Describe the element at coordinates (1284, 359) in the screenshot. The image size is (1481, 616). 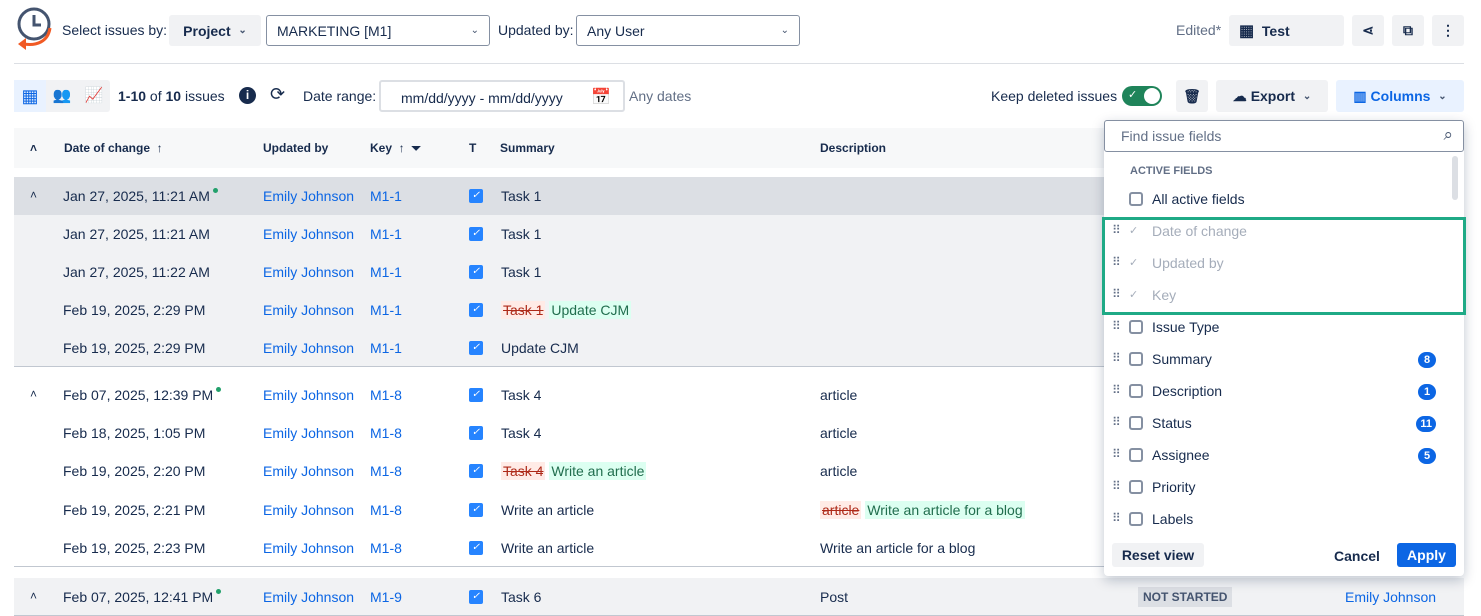
I see `field-option: ⠿ Summary 8` at that location.